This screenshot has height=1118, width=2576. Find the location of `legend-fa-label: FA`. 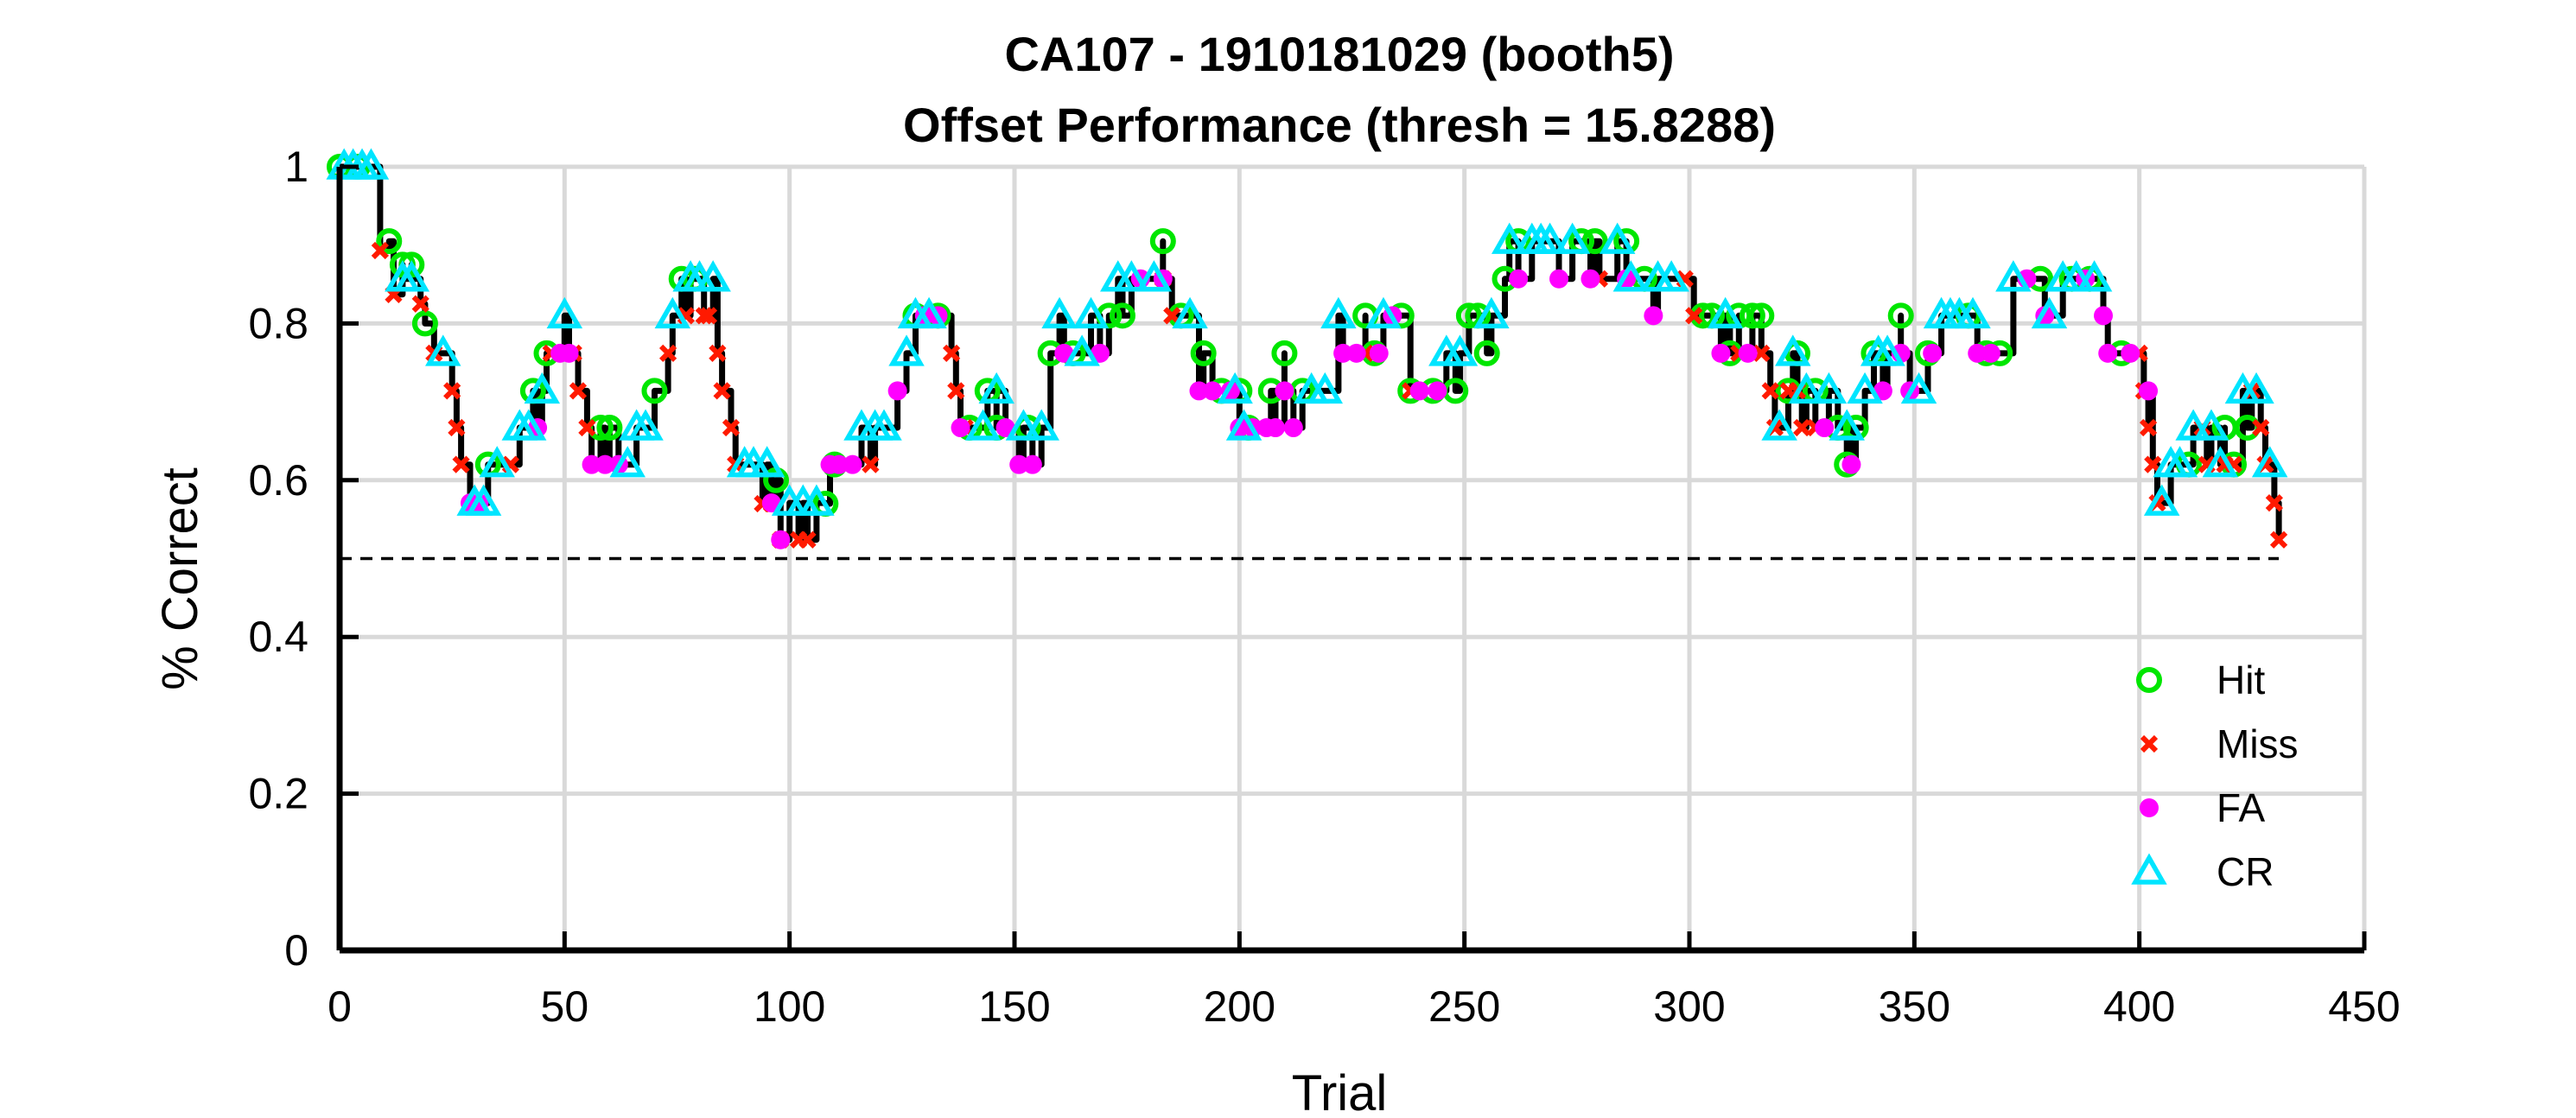

legend-fa-label: FA is located at coordinates (2241, 807).